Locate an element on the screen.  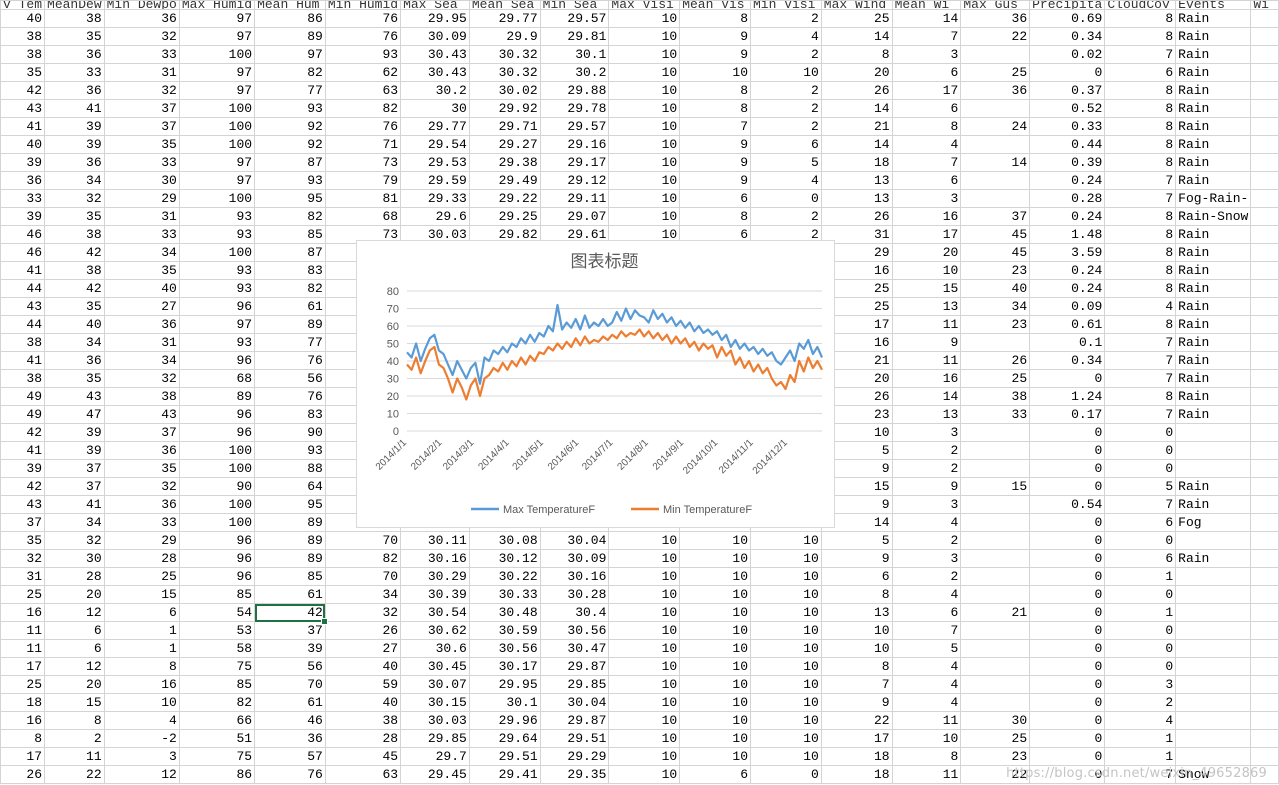
table-cell: 2 is located at coordinates (926, 540).